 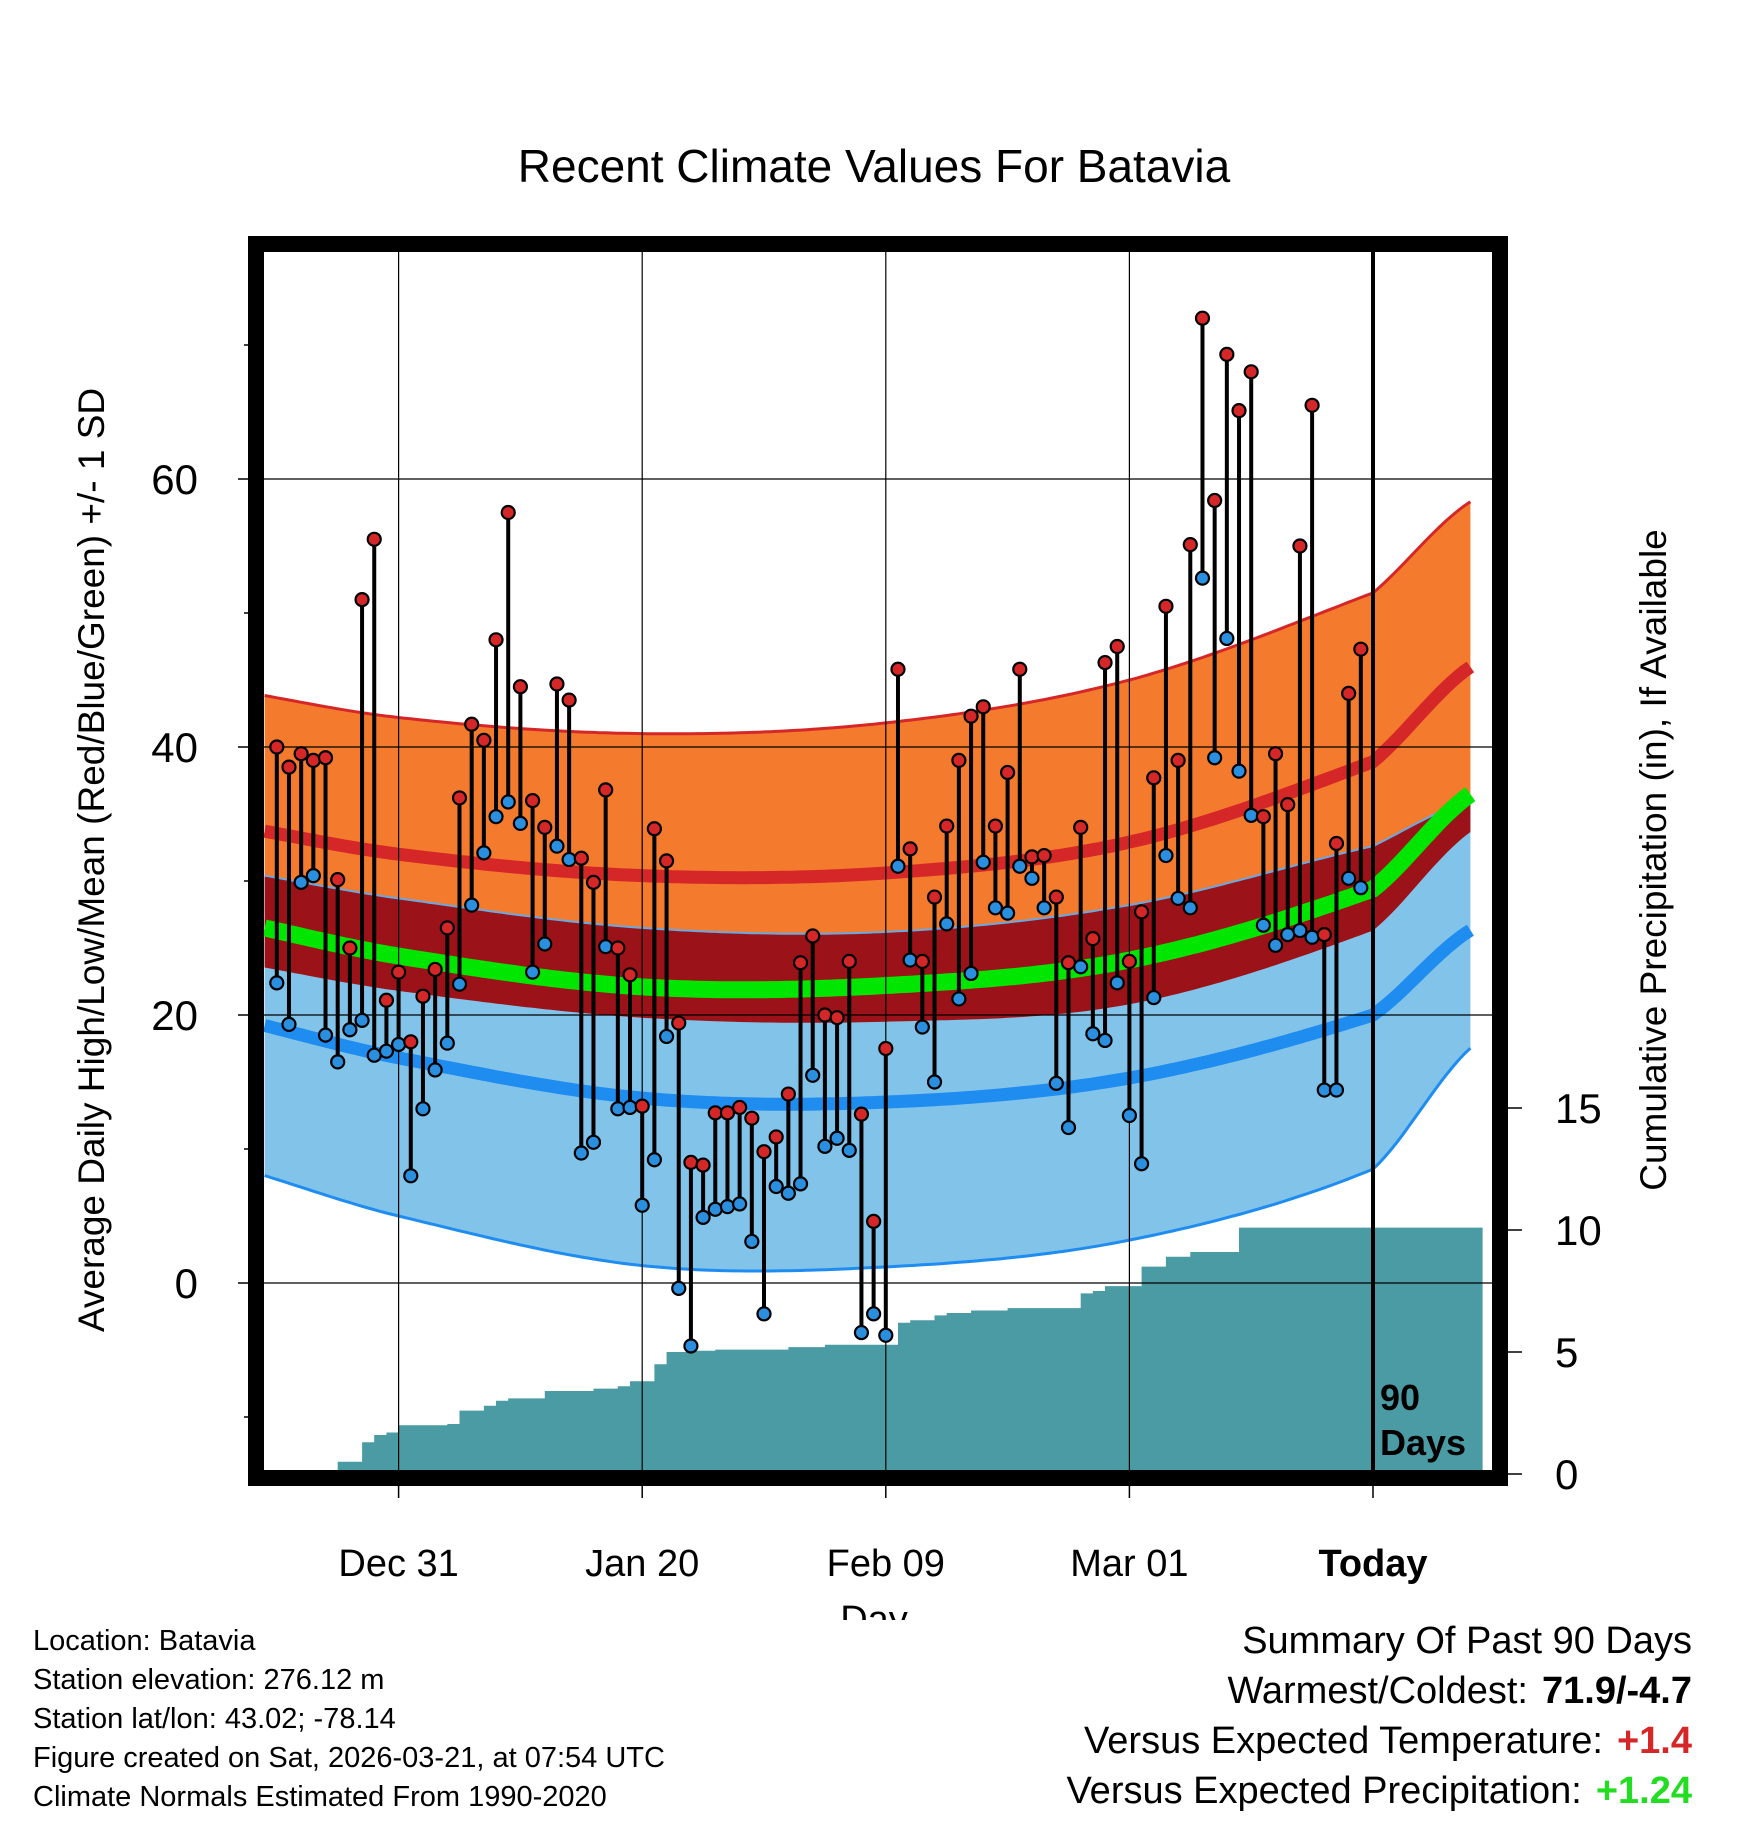 I want to click on y2-tick-label: 0, so click(x=1566, y=1474).